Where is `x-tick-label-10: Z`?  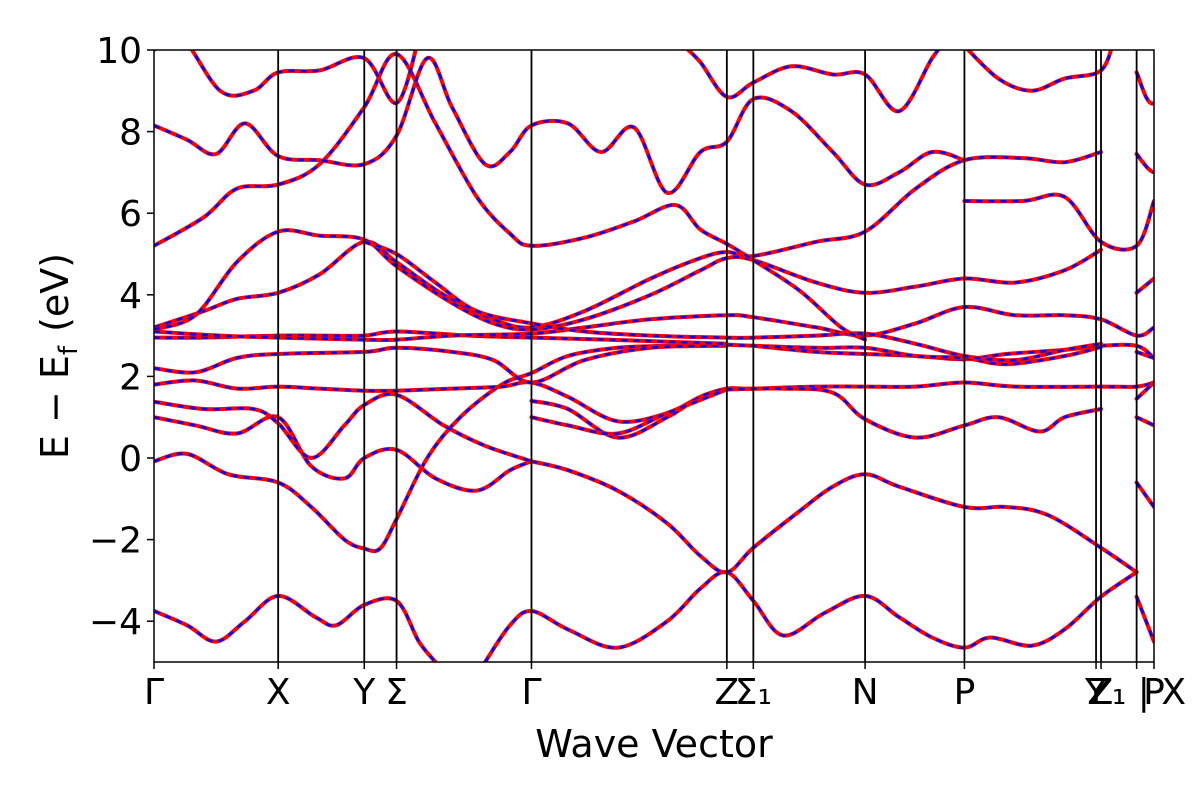 x-tick-label-10: Z is located at coordinates (1101, 692).